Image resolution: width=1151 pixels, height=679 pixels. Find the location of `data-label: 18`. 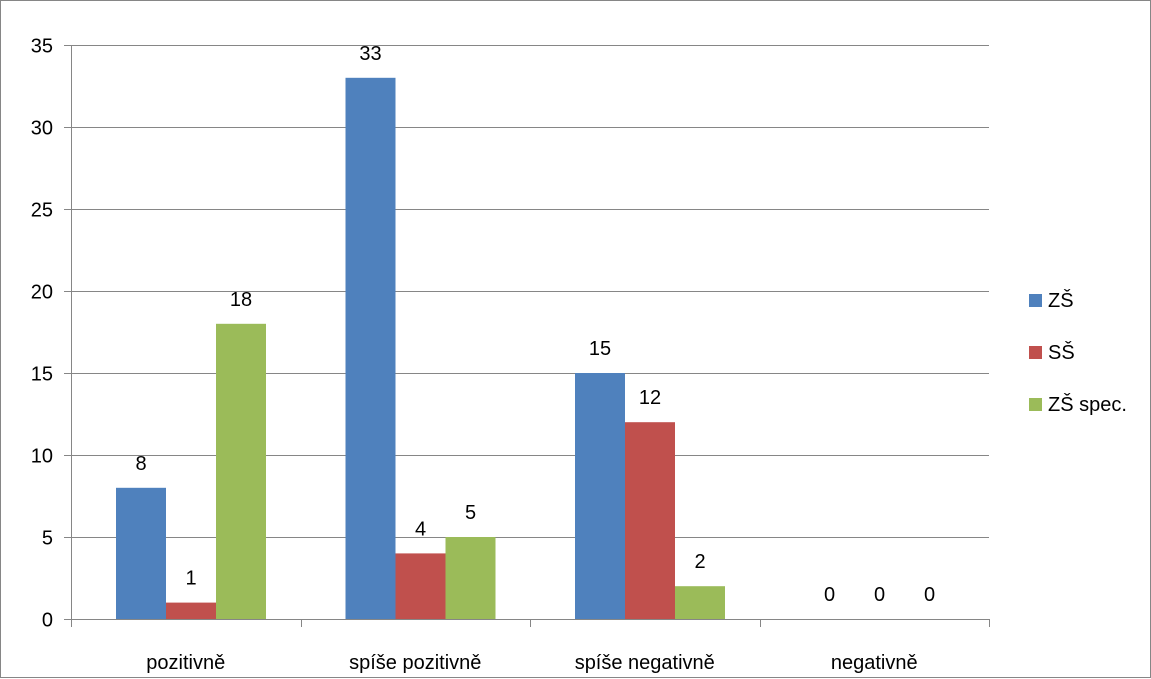

data-label: 18 is located at coordinates (241, 300).